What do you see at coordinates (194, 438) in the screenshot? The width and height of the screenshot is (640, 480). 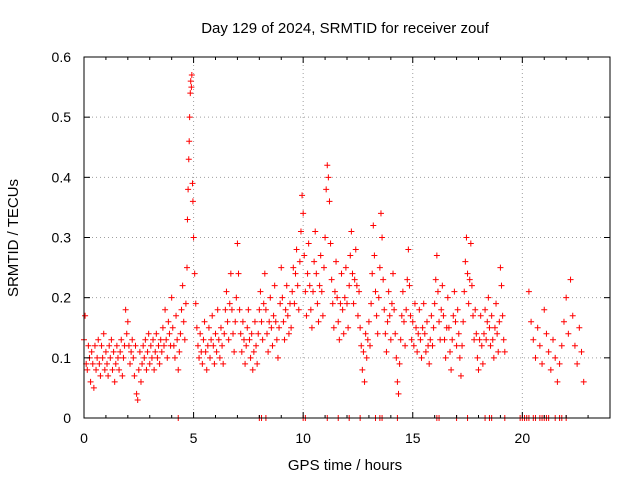 I see `x-tick-label: 5` at bounding box center [194, 438].